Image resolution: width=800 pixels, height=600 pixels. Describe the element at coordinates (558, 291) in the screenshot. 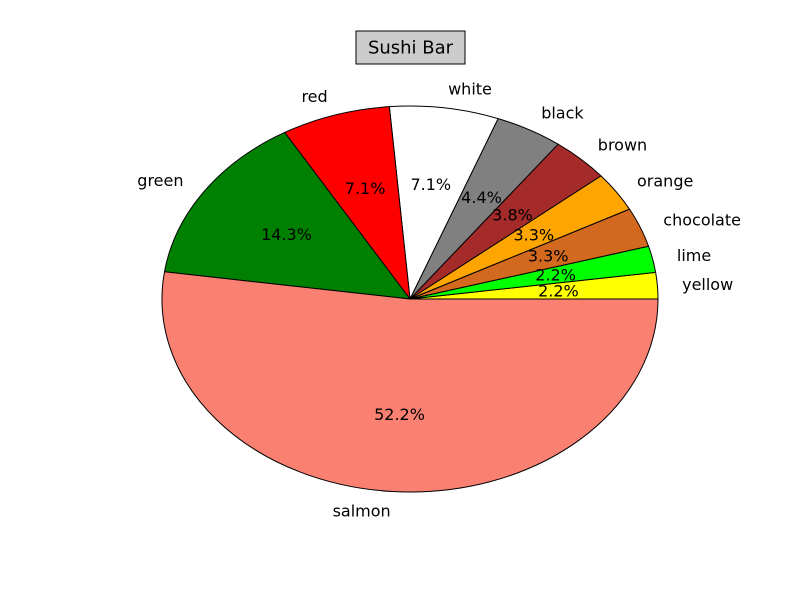

I see `percent-label-yellow: 2.2%` at that location.